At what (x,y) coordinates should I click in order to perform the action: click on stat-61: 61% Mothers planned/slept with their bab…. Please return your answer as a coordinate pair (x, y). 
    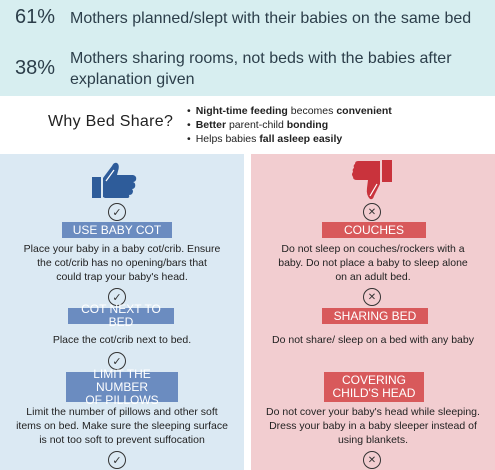
    Looking at the image, I should click on (247, 17).